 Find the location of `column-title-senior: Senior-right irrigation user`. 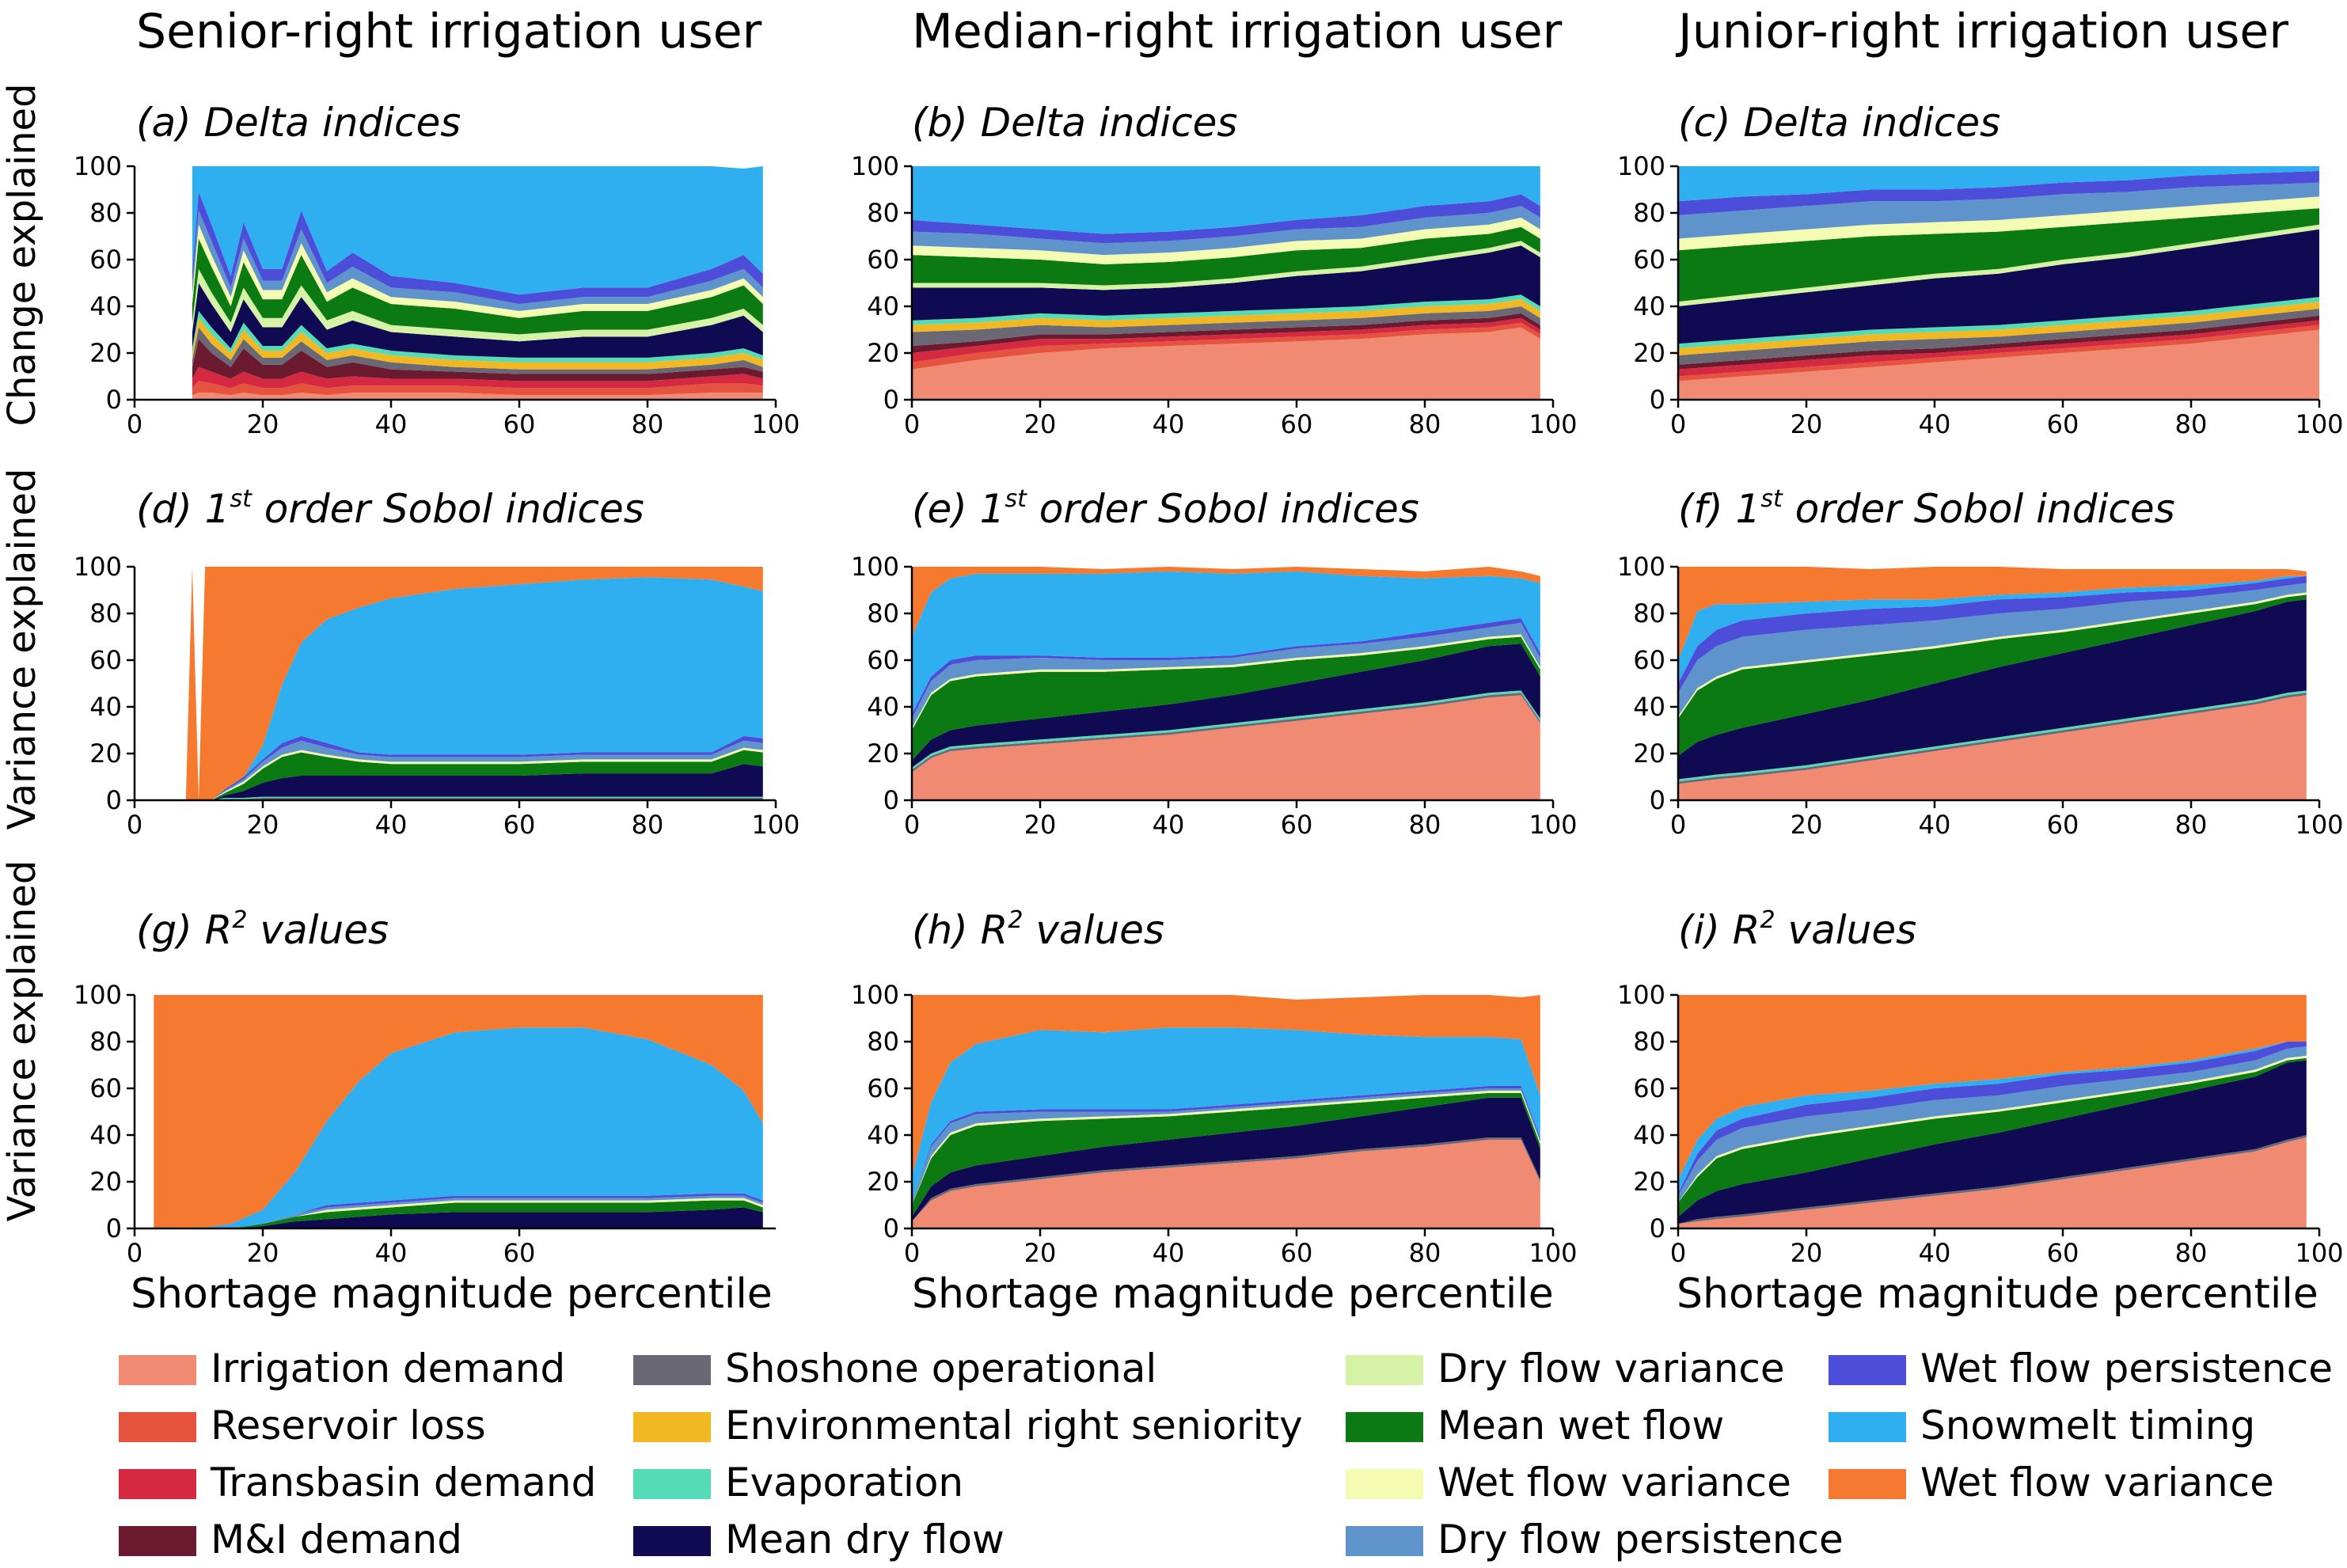

column-title-senior: Senior-right irrigation user is located at coordinates (449, 31).